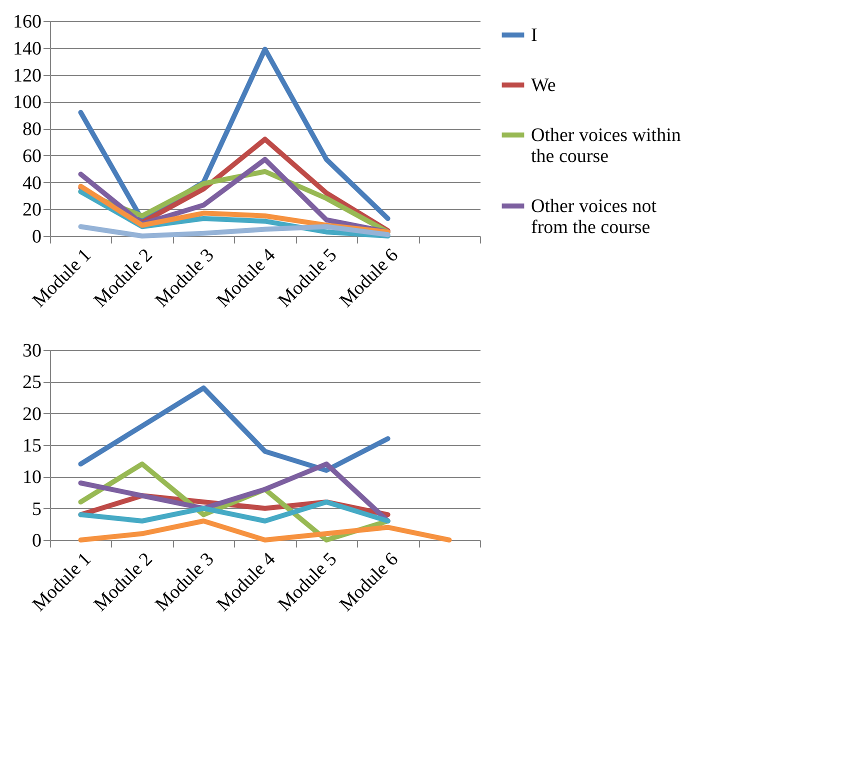 This screenshot has width=856, height=769. Describe the element at coordinates (32, 446) in the screenshot. I see `y-tick-label: 15` at that location.